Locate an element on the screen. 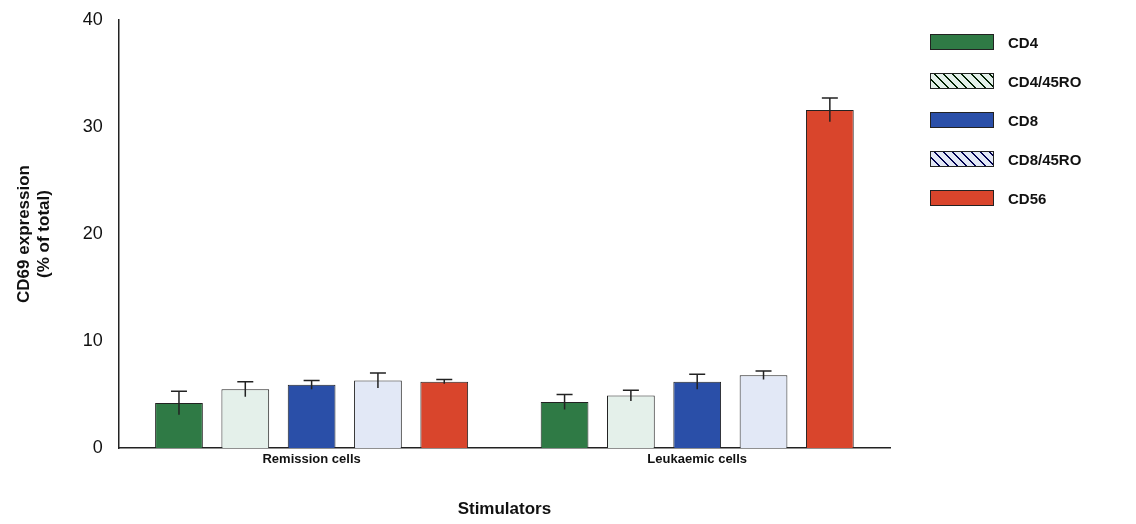 The image size is (1136, 524). x-axis-title: Stimulators is located at coordinates (504, 509).